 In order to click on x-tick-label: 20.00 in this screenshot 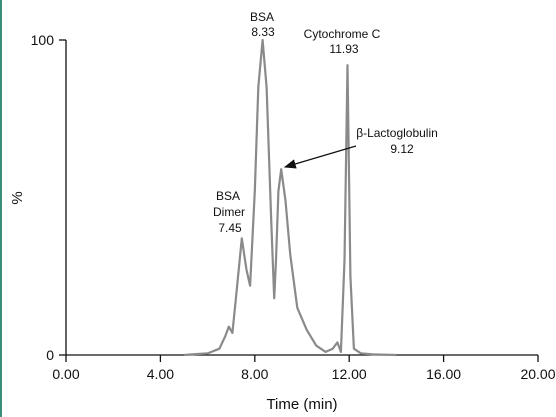, I will do `click(537, 374)`.